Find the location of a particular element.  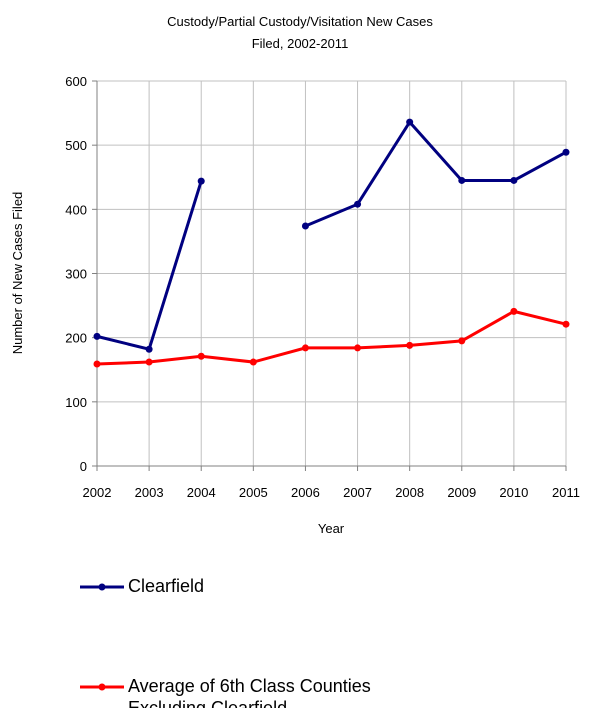

x-tick-label: 2002 is located at coordinates (97, 492).